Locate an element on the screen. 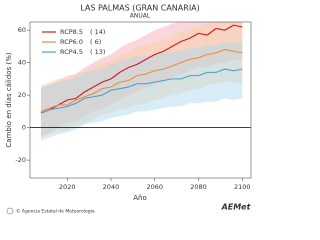 The image size is (320, 240). y-tick-label: 60 is located at coordinates (22, 30).